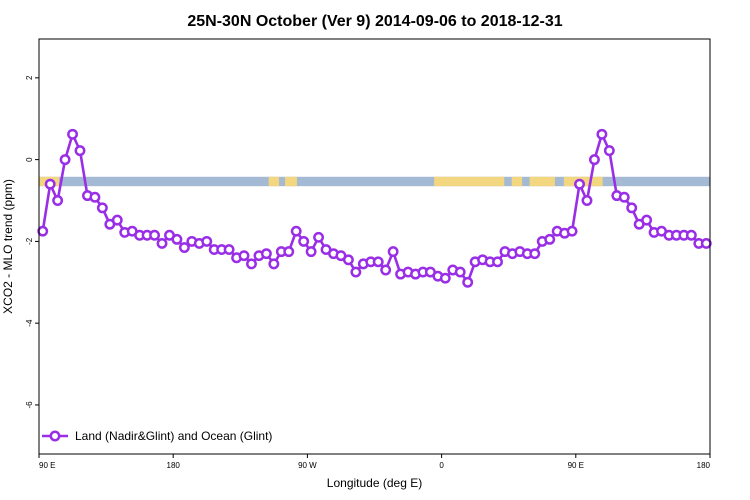 The height and width of the screenshot is (500, 750). What do you see at coordinates (29, 159) in the screenshot?
I see `y-tick-label: 0` at bounding box center [29, 159].